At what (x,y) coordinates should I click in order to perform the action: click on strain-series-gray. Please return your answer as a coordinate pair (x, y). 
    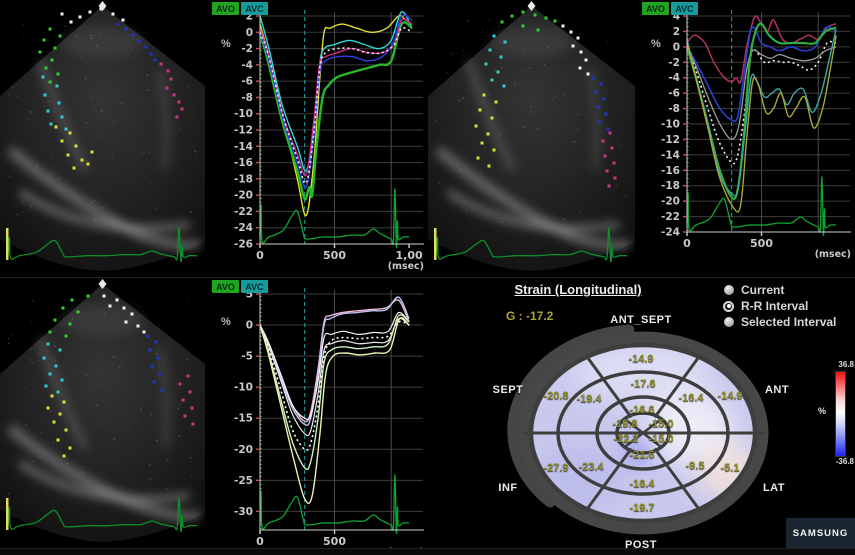
    Looking at the image, I should click on (761, 93).